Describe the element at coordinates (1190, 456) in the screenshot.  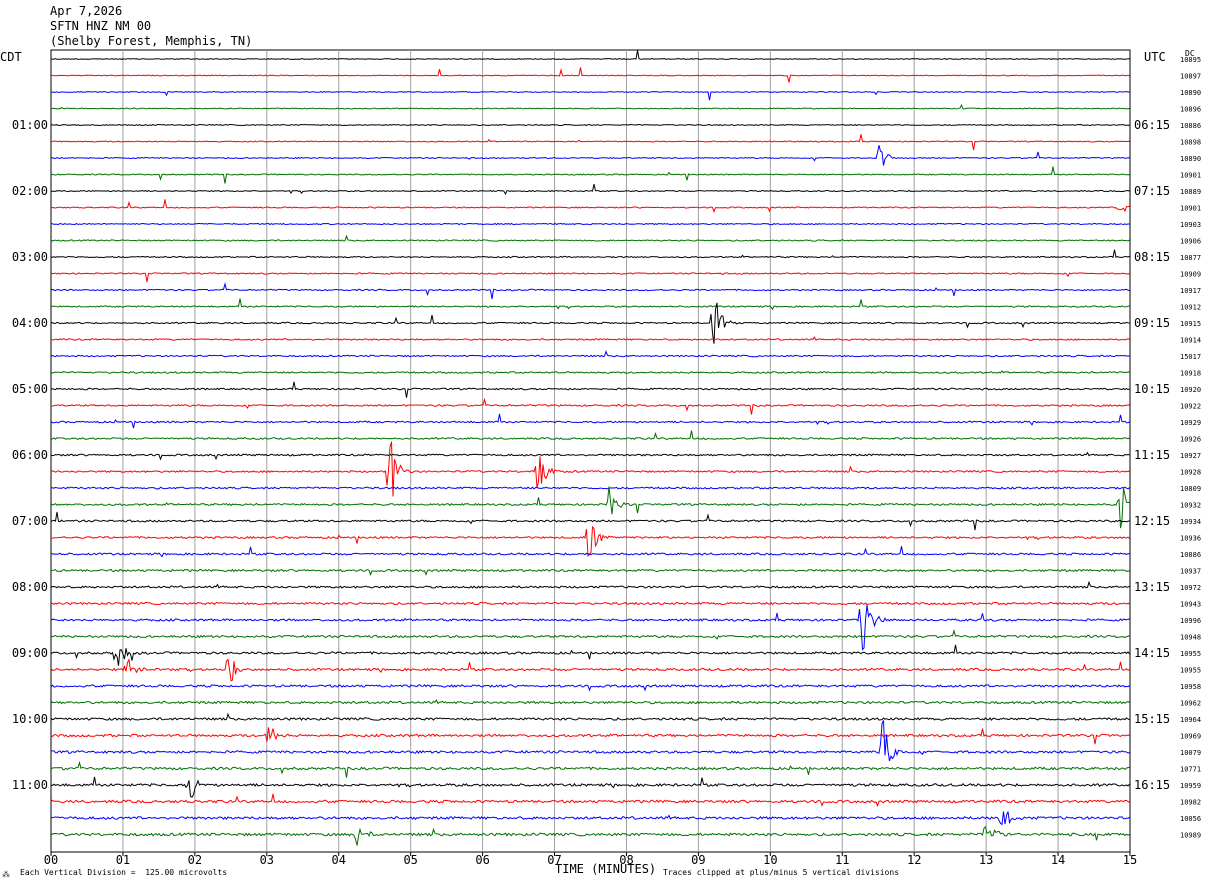
I see `dc-offset-label: 10927` at that location.